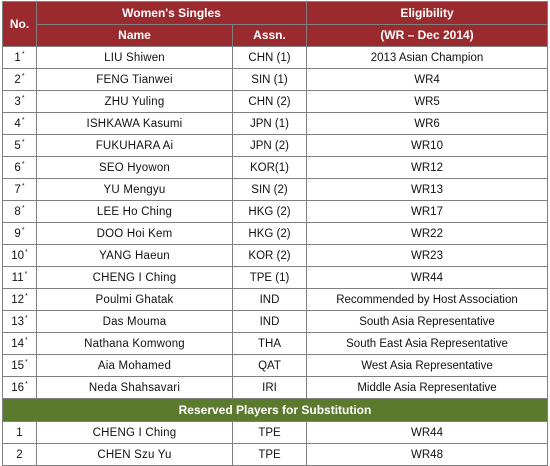 Image resolution: width=550 pixels, height=466 pixels. Describe the element at coordinates (134, 277) in the screenshot. I see `player-name: CHENG I Ching` at that location.